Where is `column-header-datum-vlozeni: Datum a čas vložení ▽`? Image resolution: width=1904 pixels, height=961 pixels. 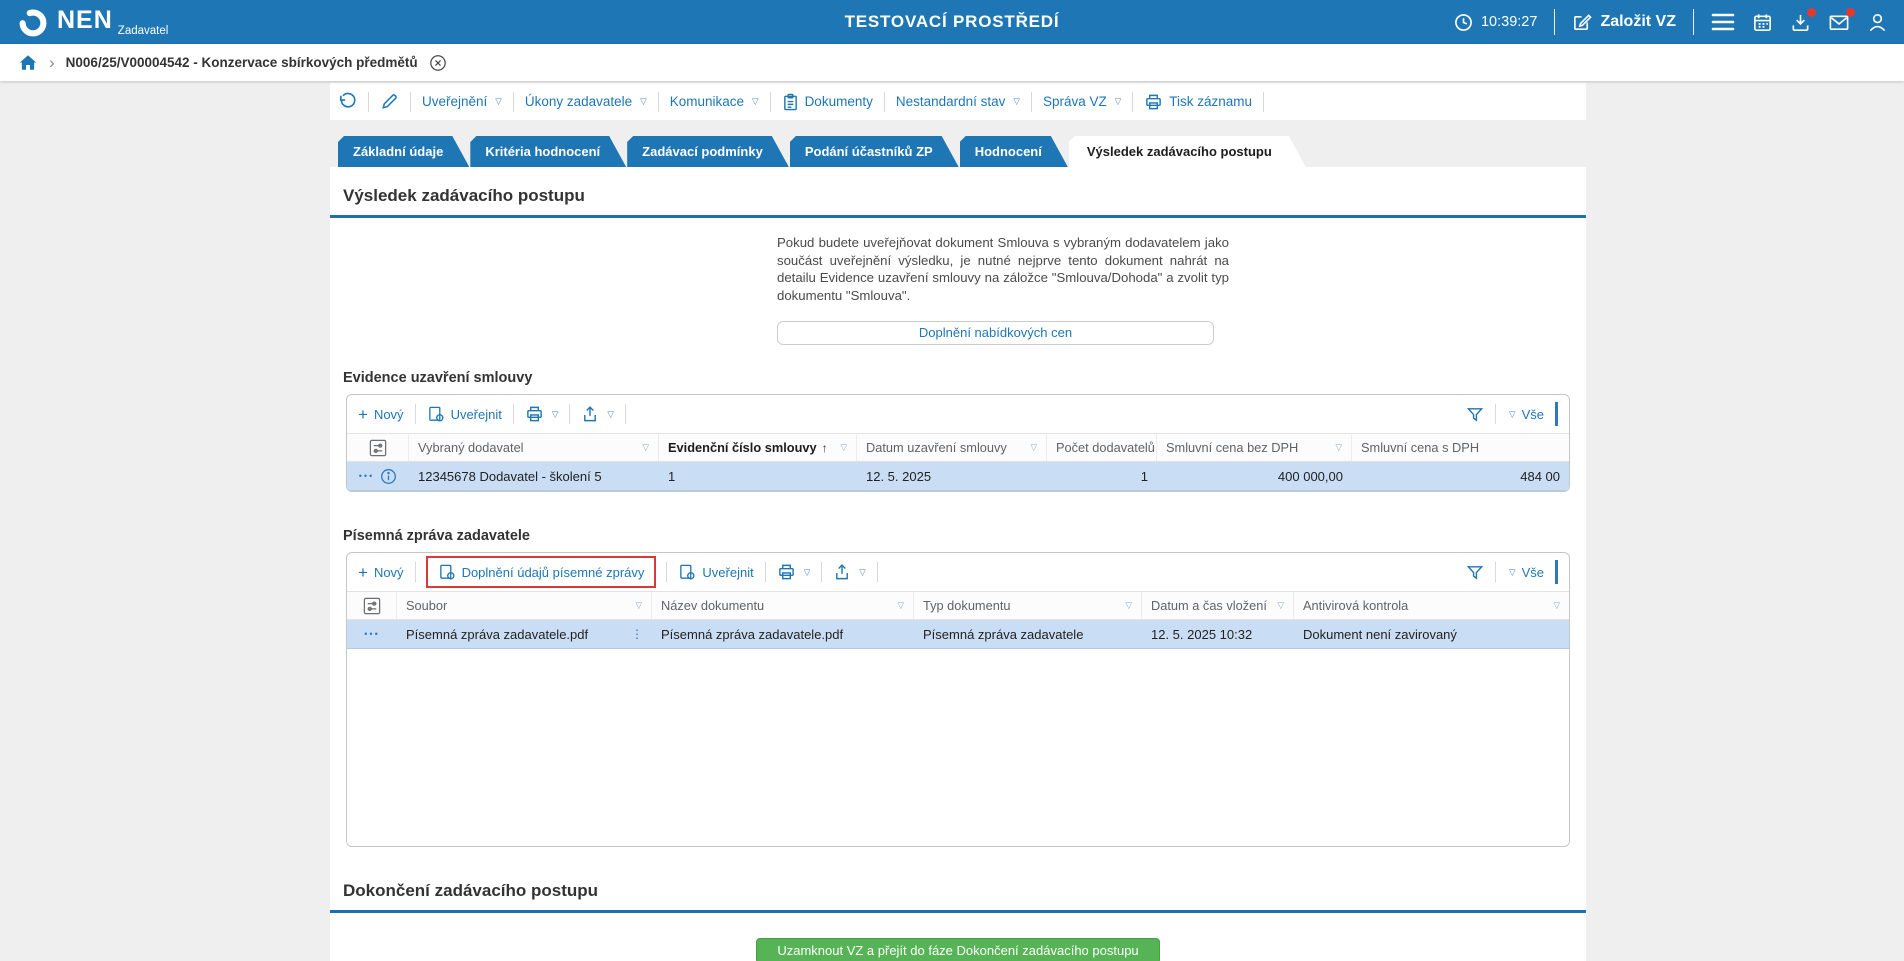
column-header-datum-vlozeni: Datum a čas vložení ▽ is located at coordinates (1218, 606).